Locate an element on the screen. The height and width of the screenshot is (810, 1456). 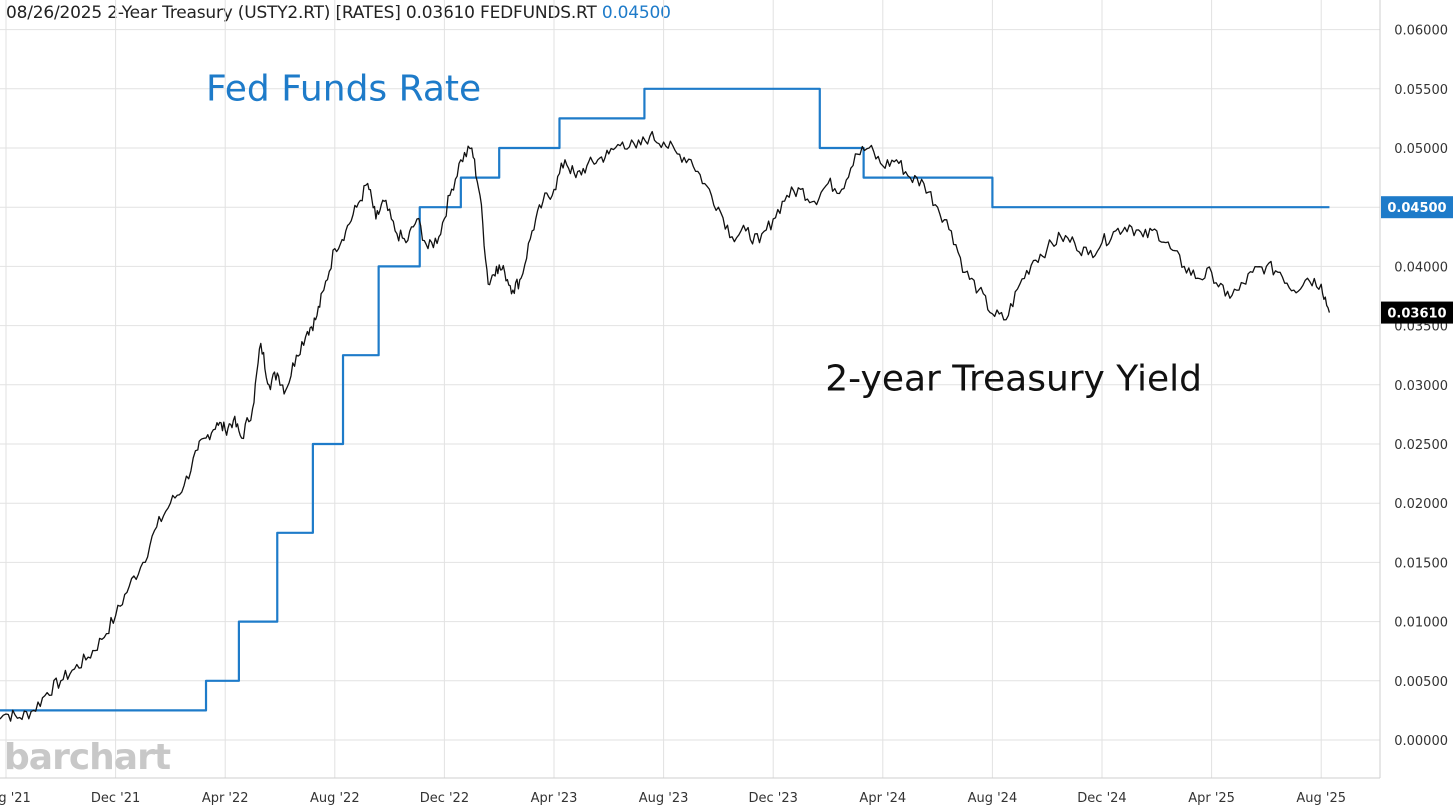
badge-treasury-last: 0.03610 is located at coordinates (1417, 312).